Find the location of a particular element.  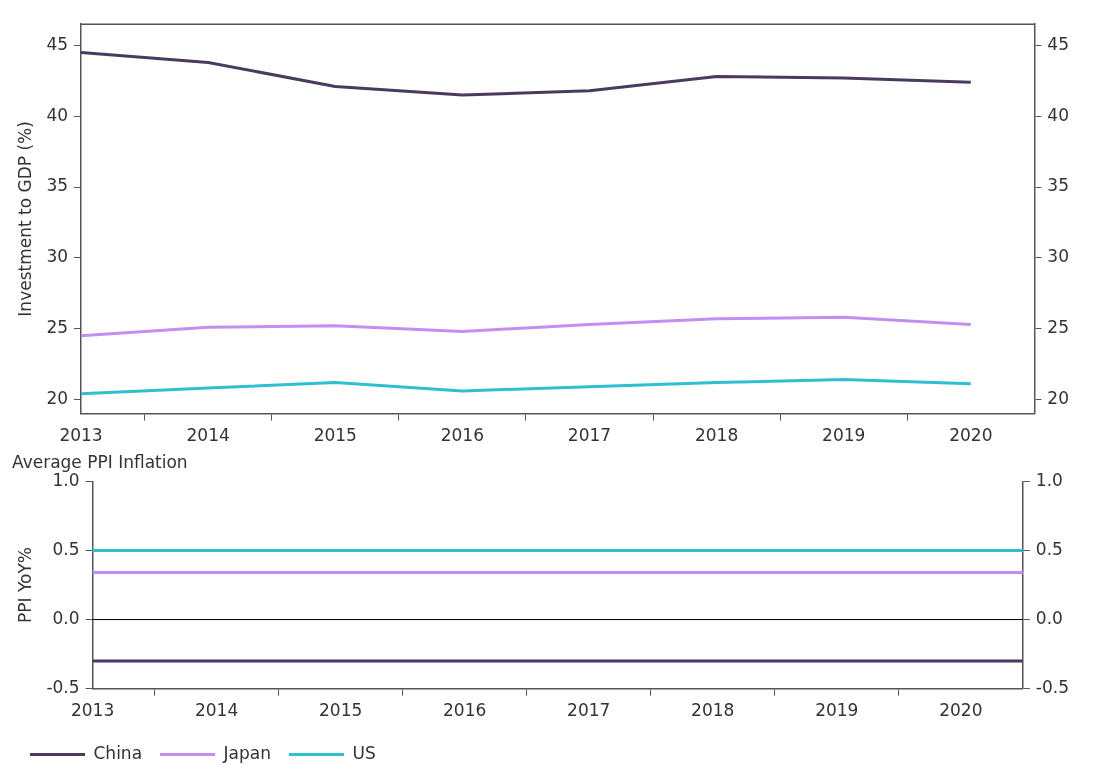

y2-tick-label: 40 is located at coordinates (1058, 114).